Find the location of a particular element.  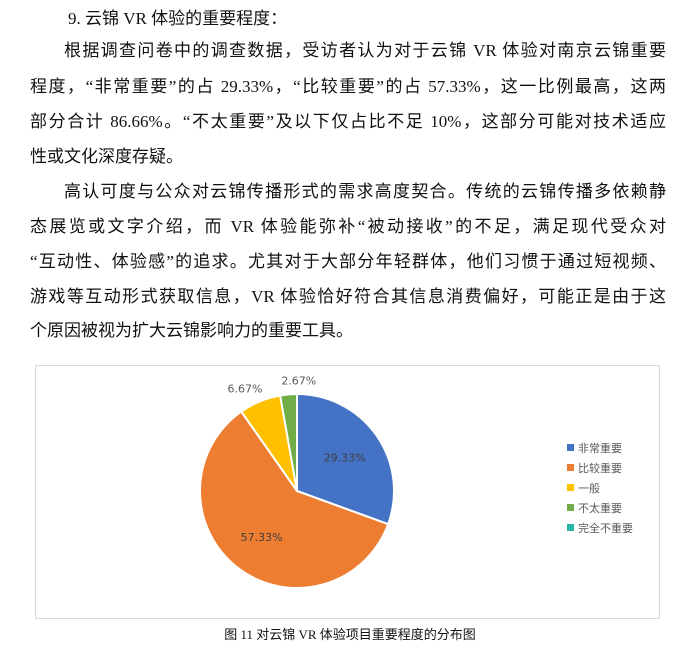

data-label-3: 6.67% is located at coordinates (245, 388).